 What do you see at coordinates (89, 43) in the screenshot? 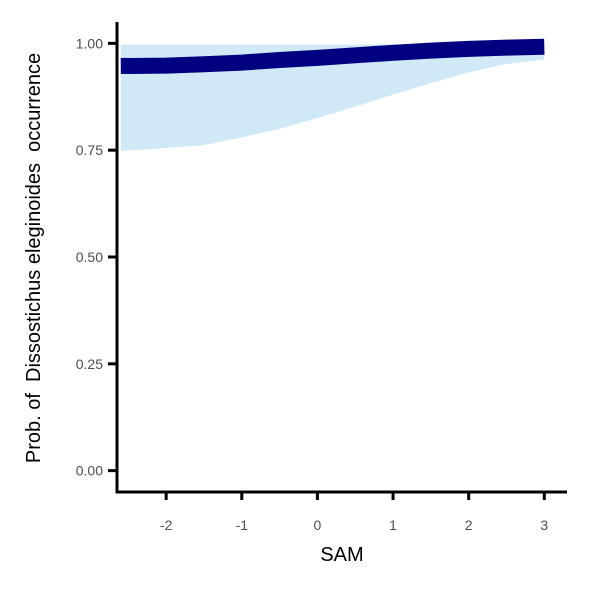
I see `y-tick-label: 1.00` at bounding box center [89, 43].